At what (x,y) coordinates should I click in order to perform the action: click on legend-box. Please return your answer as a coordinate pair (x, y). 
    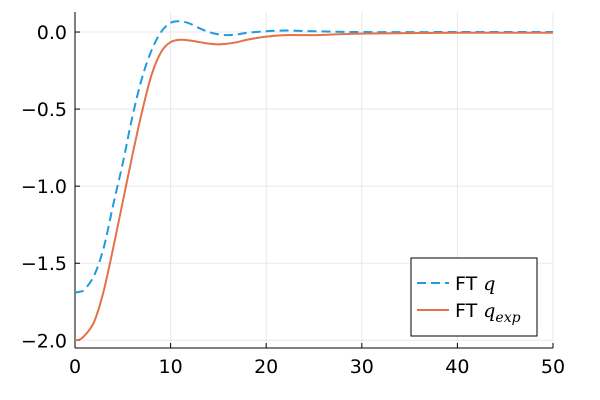
    Looking at the image, I should click on (474, 297).